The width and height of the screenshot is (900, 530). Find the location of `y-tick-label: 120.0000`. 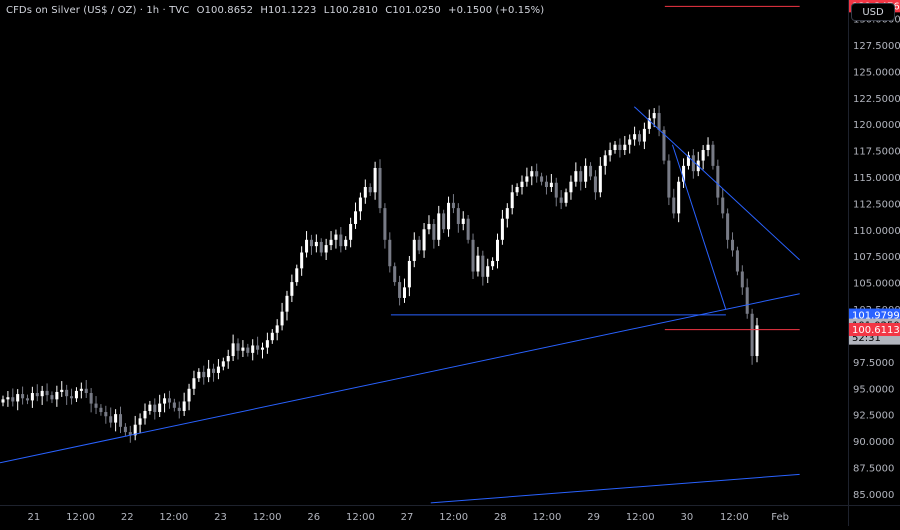

y-tick-label: 120.0000 is located at coordinates (876, 125).